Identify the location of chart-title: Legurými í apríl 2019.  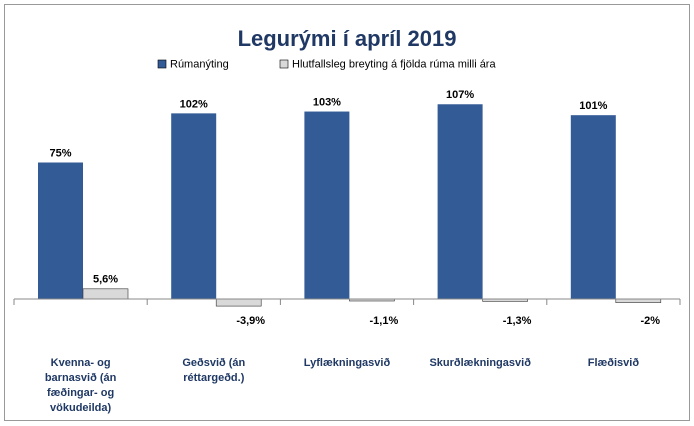
(347, 38).